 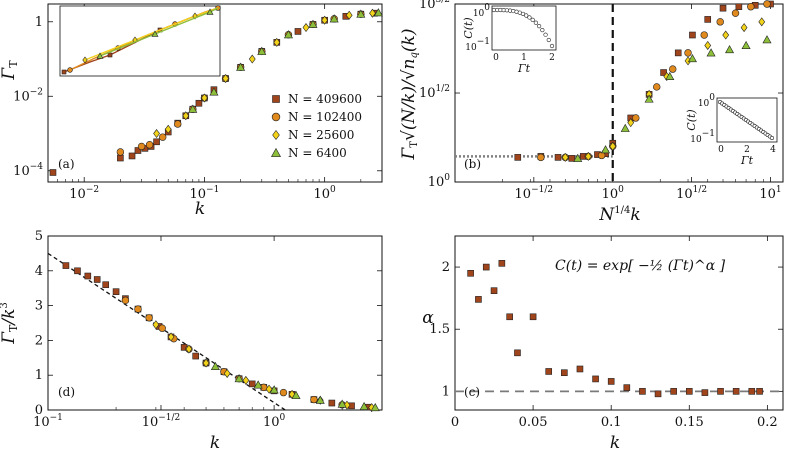 I want to click on x-tick-label: 10−1/2, so click(x=534, y=193).